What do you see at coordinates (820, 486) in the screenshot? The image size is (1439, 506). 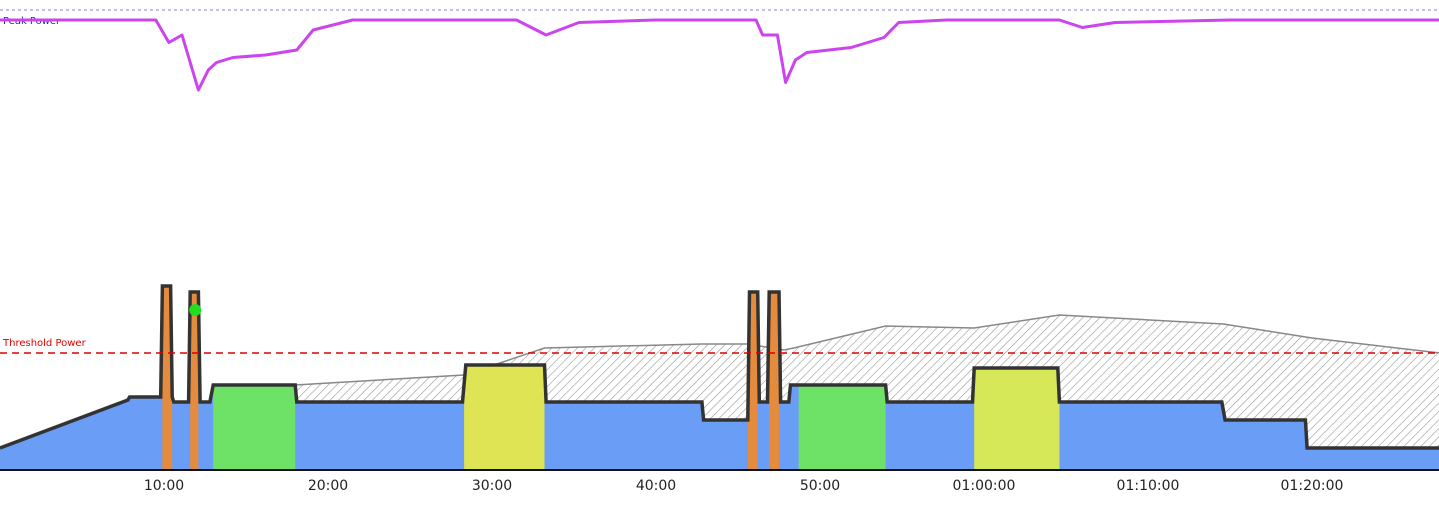 I see `x-tick-label: 50:00` at bounding box center [820, 486].